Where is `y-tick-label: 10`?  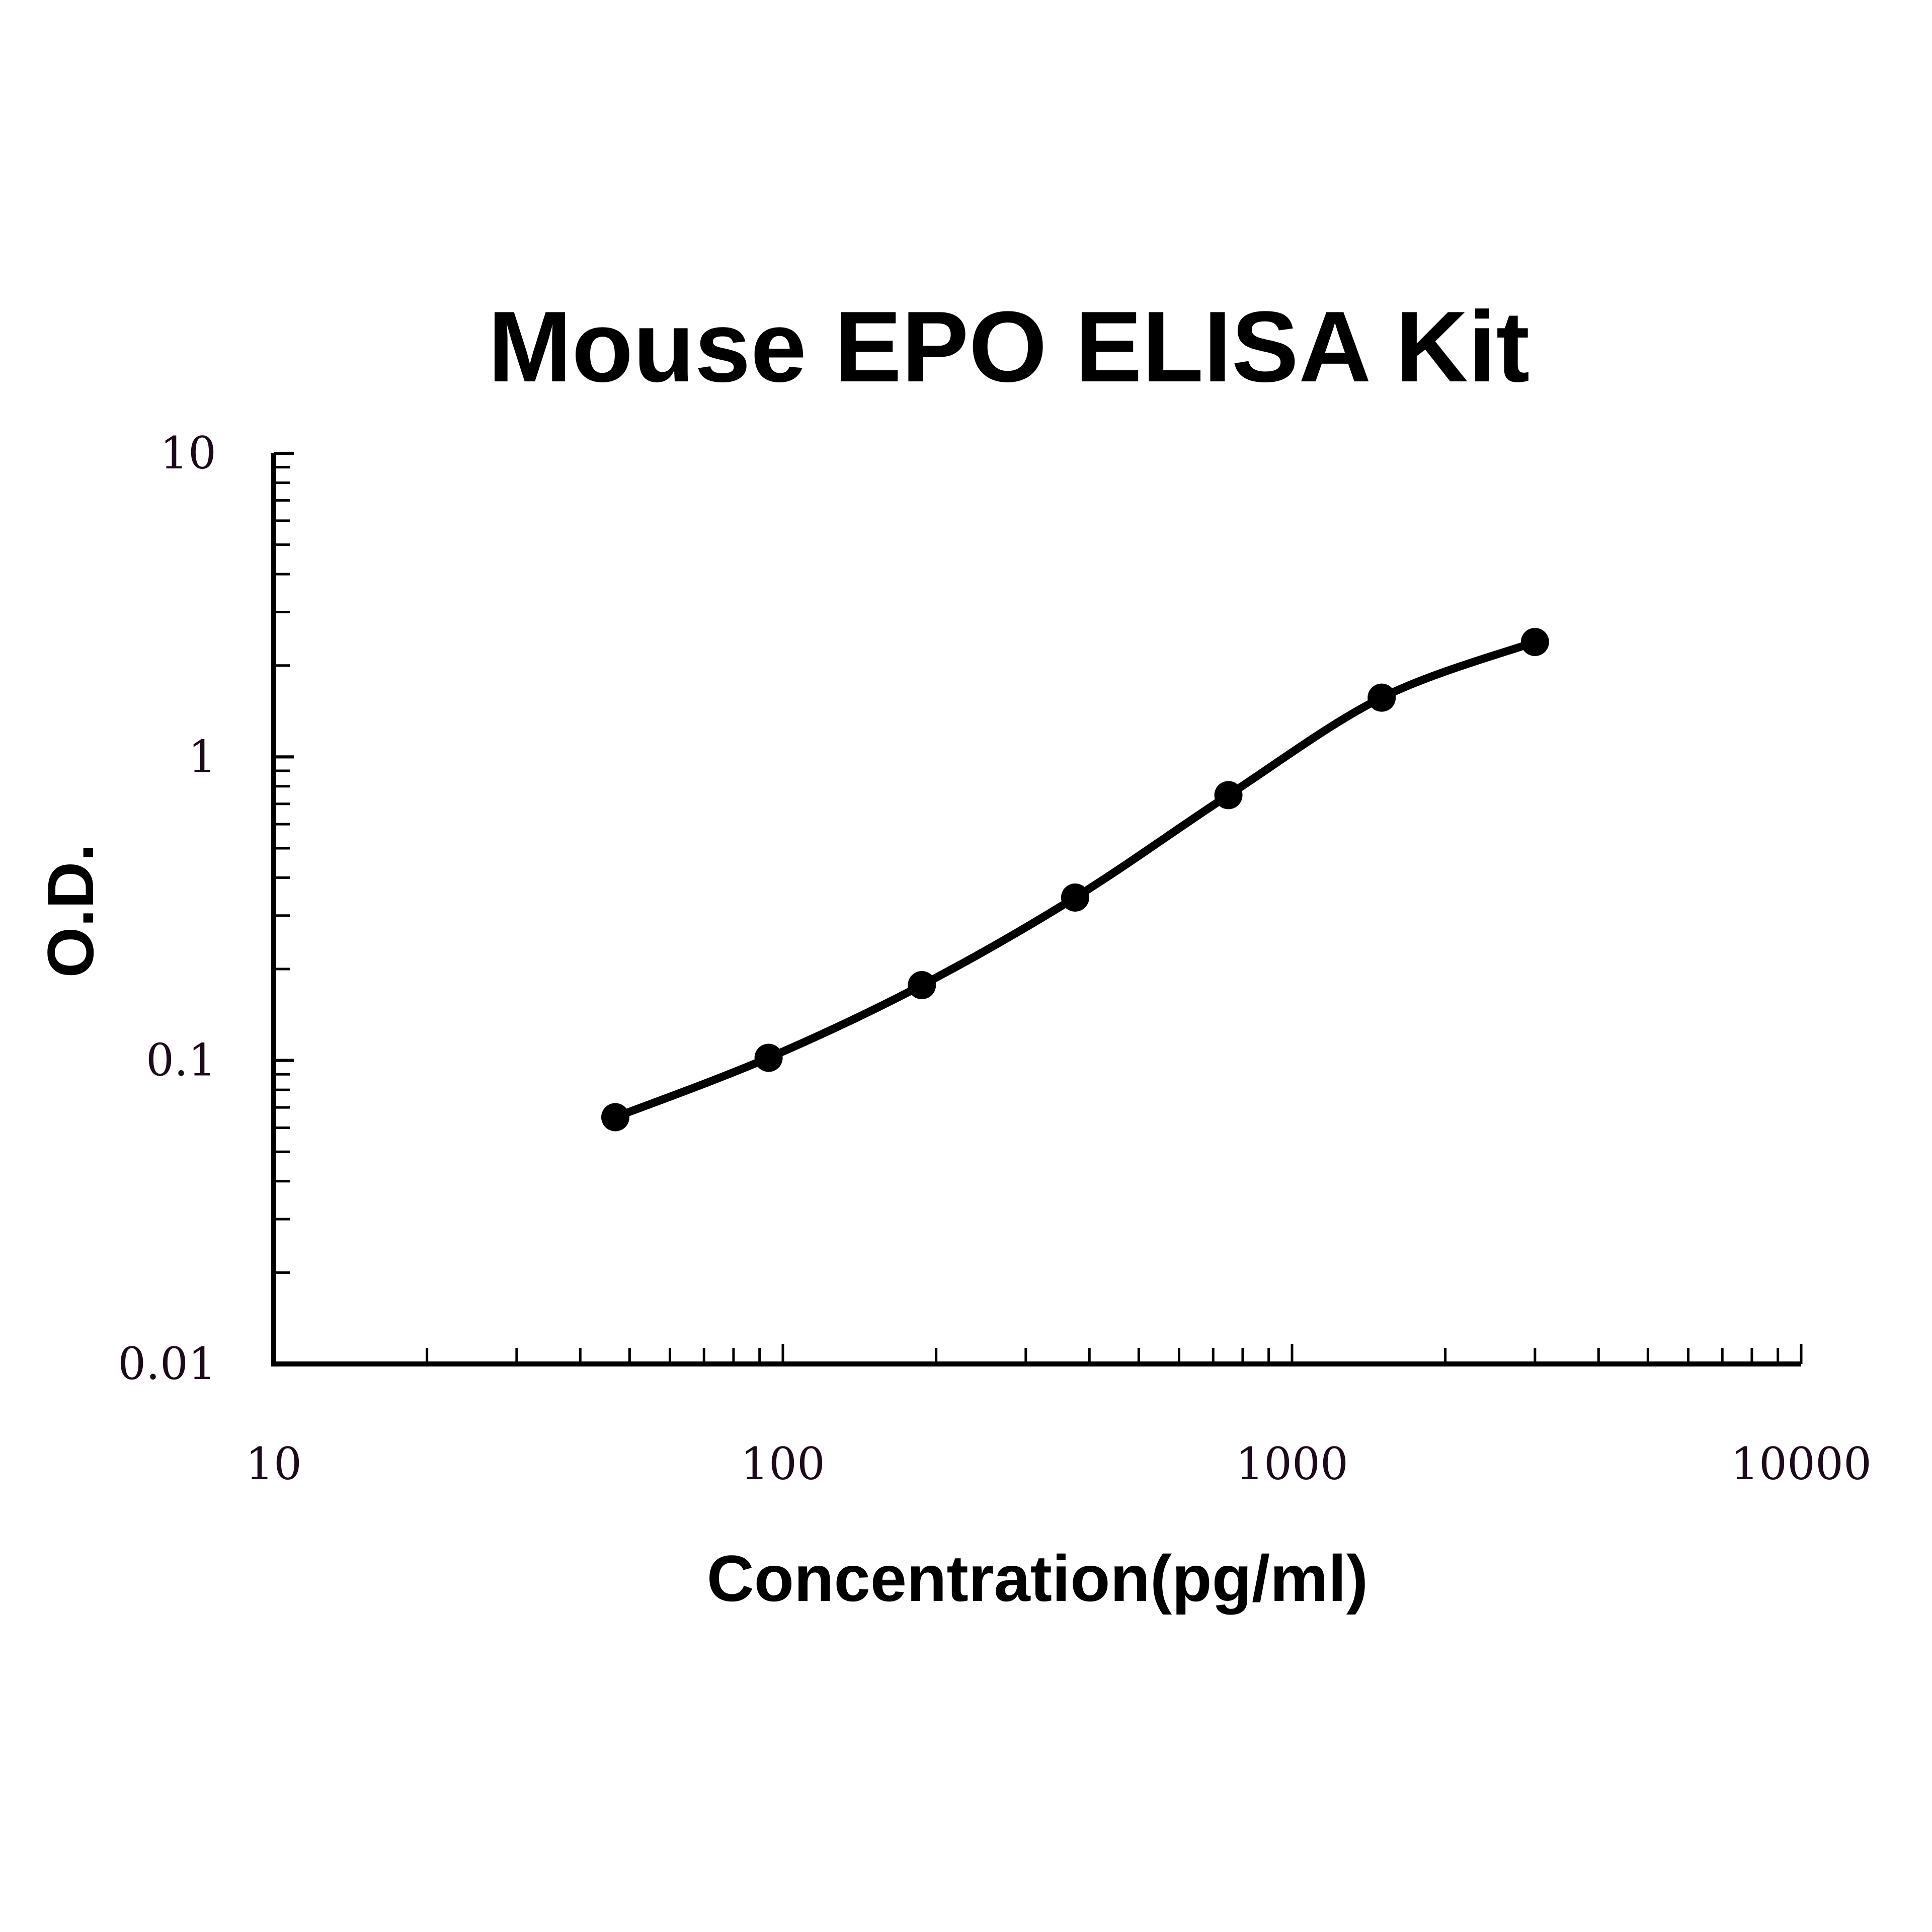
y-tick-label: 10 is located at coordinates (188, 453).